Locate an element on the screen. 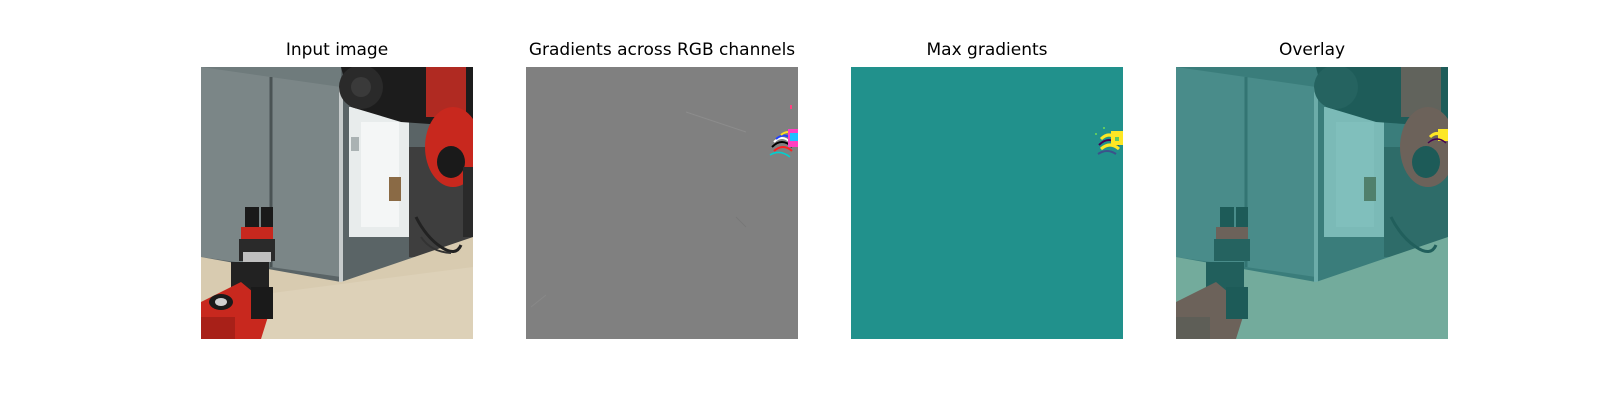 This screenshot has height=400, width=1600. panel-title: Overlay is located at coordinates (1312, 50).